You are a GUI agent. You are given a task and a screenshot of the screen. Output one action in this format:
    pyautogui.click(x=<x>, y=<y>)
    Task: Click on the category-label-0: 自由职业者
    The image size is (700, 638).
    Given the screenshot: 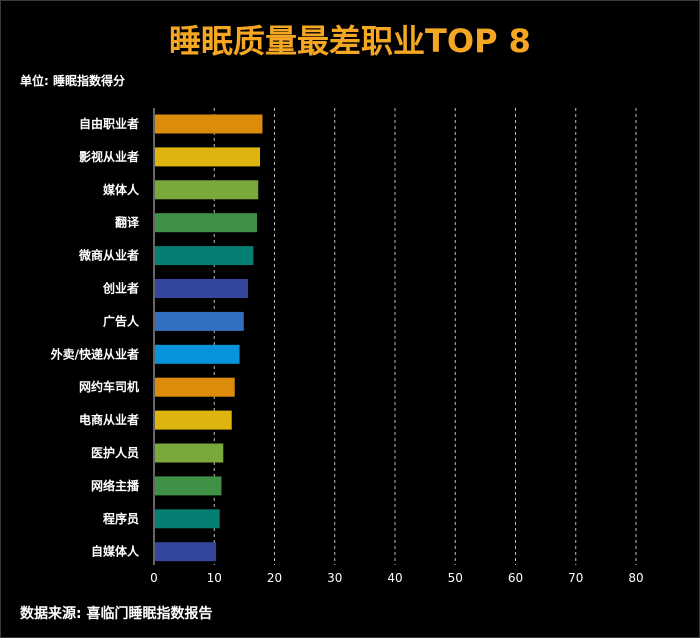 What is the action you would take?
    pyautogui.click(x=109, y=123)
    